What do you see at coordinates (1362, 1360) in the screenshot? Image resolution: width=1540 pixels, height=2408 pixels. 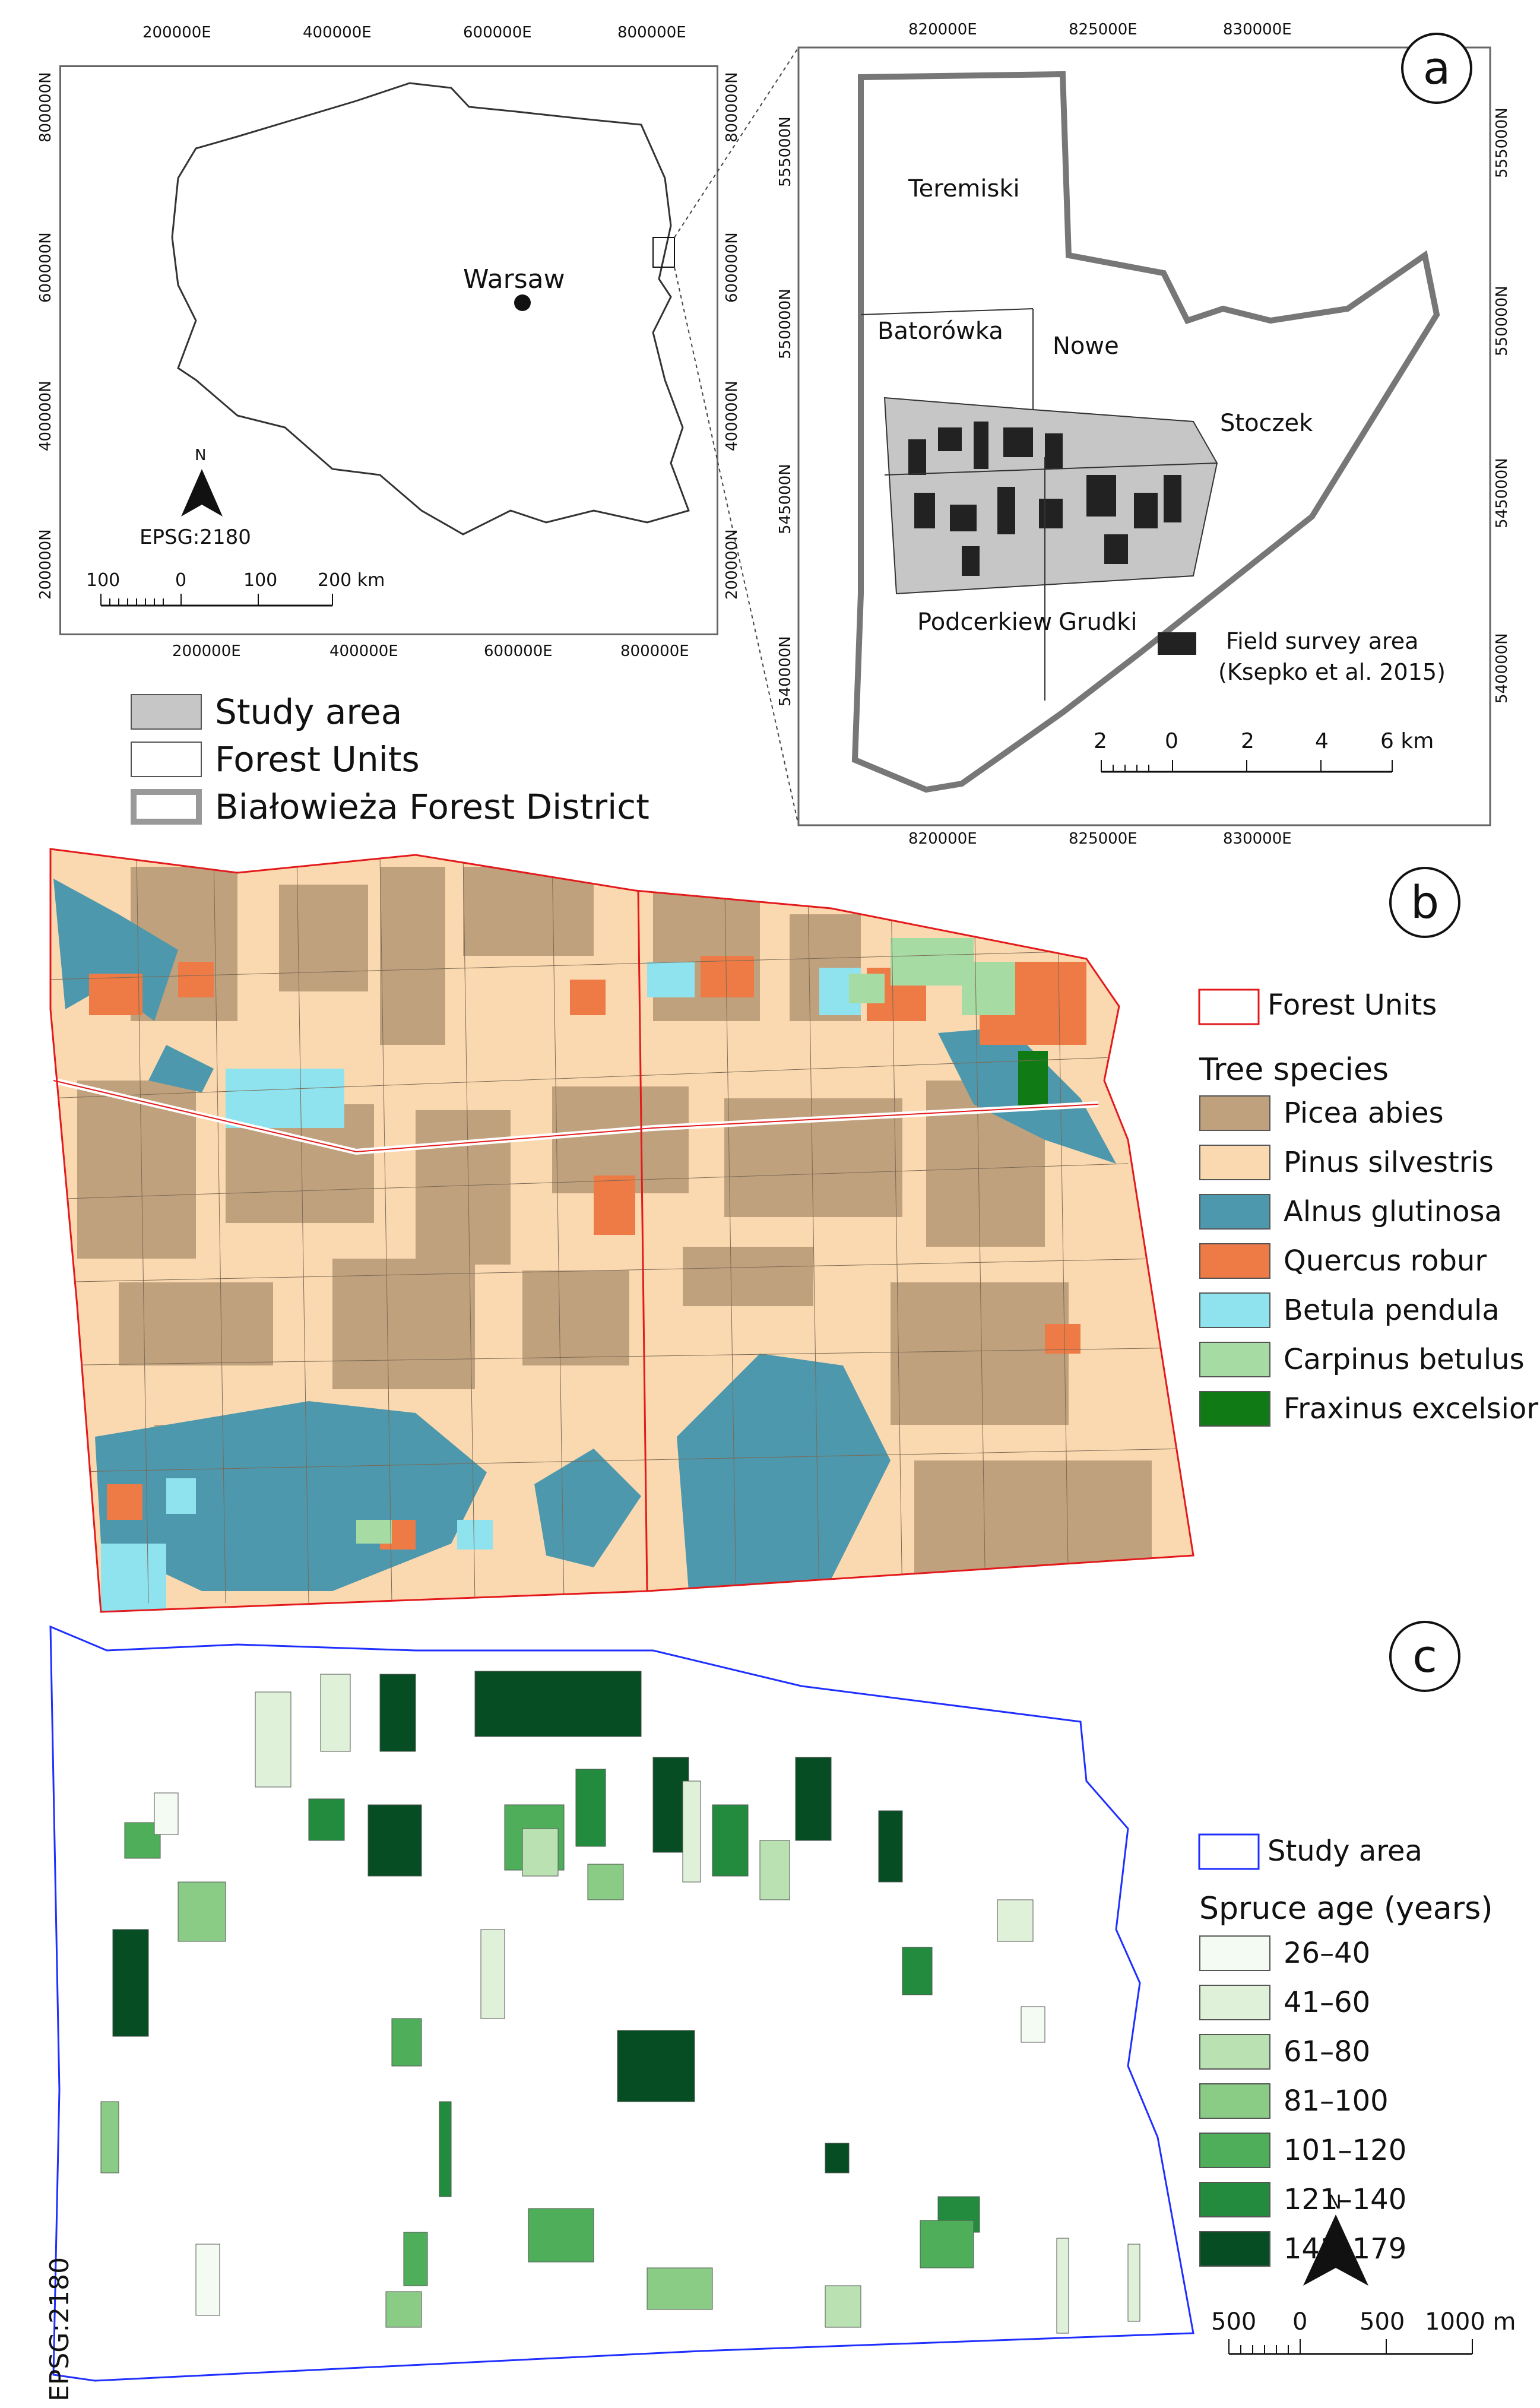 I see `legend-species-5: Carpinus betulus` at bounding box center [1362, 1360].